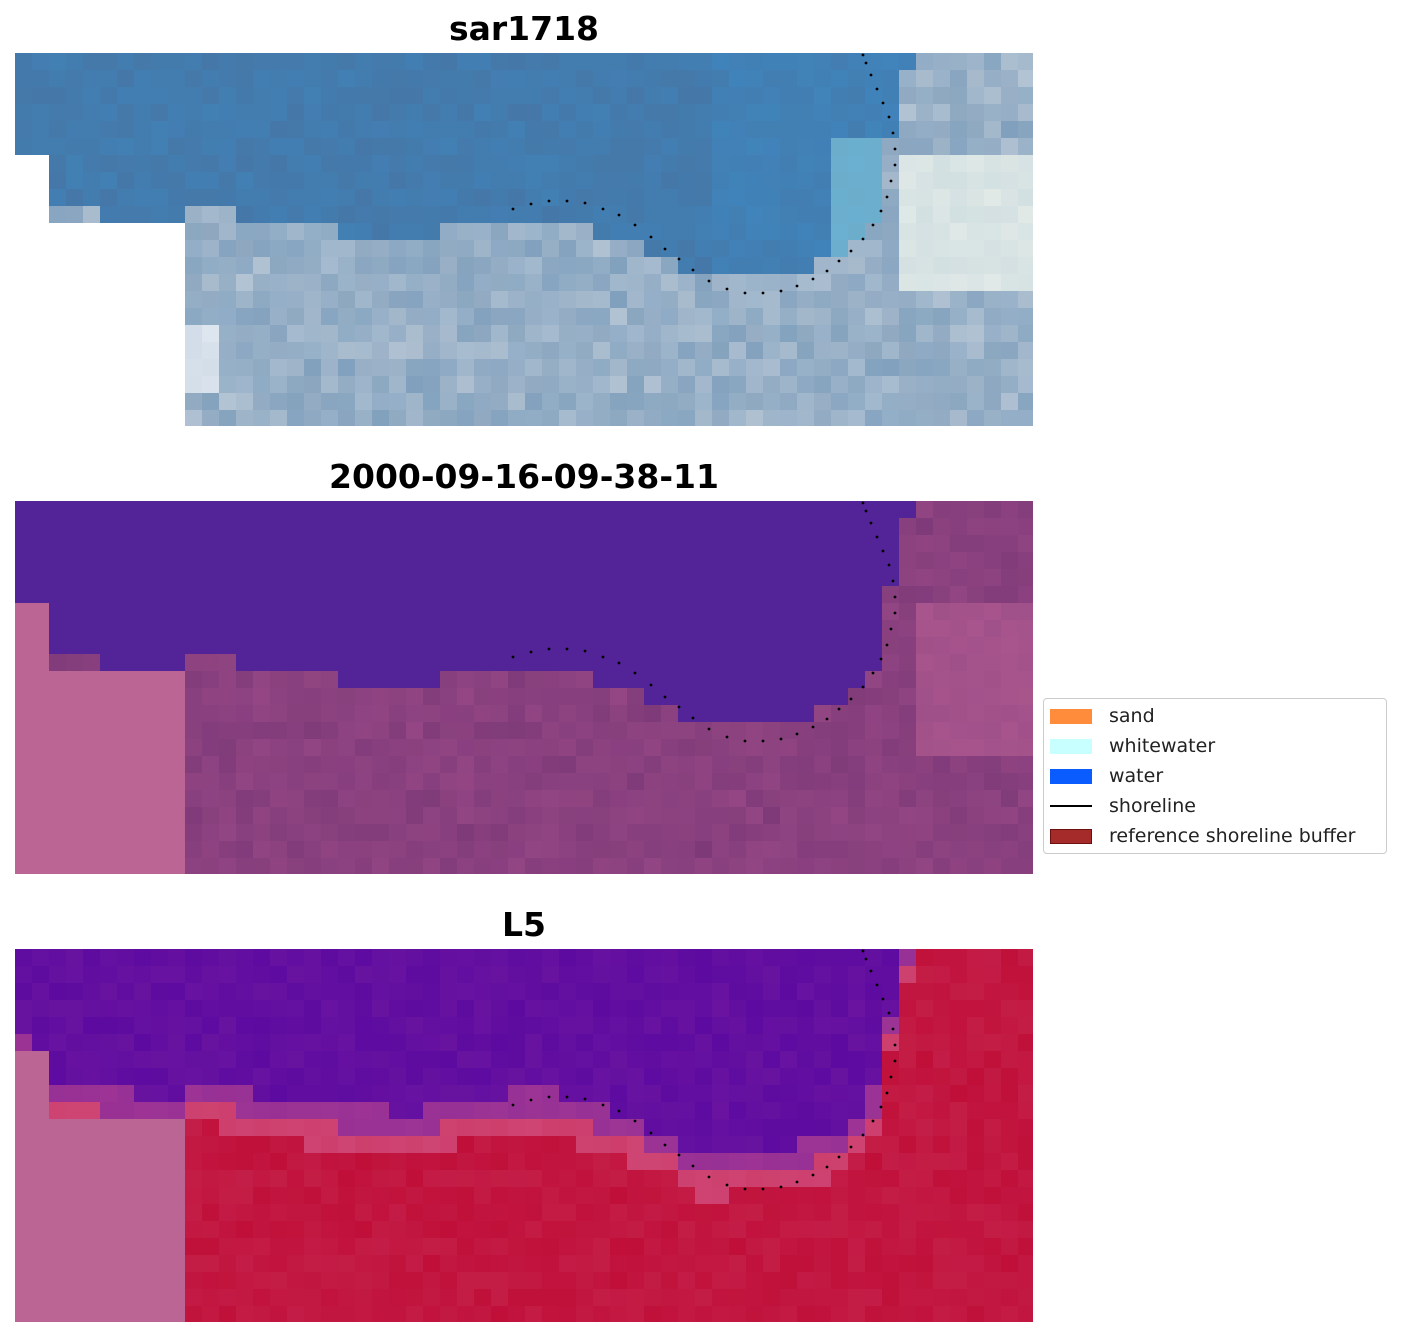 The height and width of the screenshot is (1337, 1404). What do you see at coordinates (1071, 746) in the screenshot?
I see `whitewater-swatch` at bounding box center [1071, 746].